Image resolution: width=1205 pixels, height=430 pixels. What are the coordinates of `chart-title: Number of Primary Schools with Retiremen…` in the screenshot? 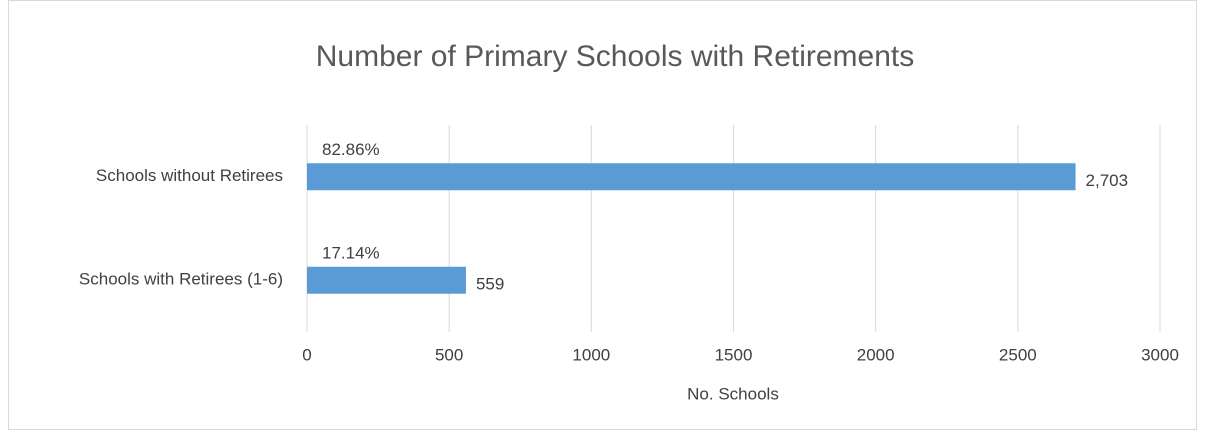 It's located at (615, 56).